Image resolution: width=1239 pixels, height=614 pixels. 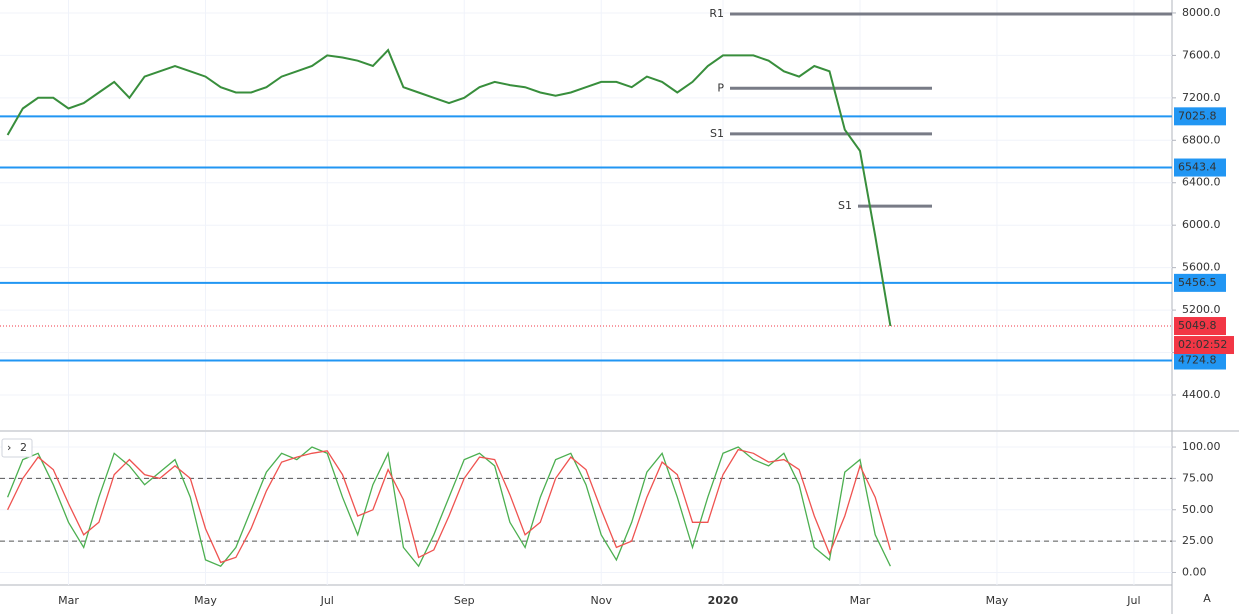 I want to click on y-tick-label: 4400.0, so click(x=1201, y=394).